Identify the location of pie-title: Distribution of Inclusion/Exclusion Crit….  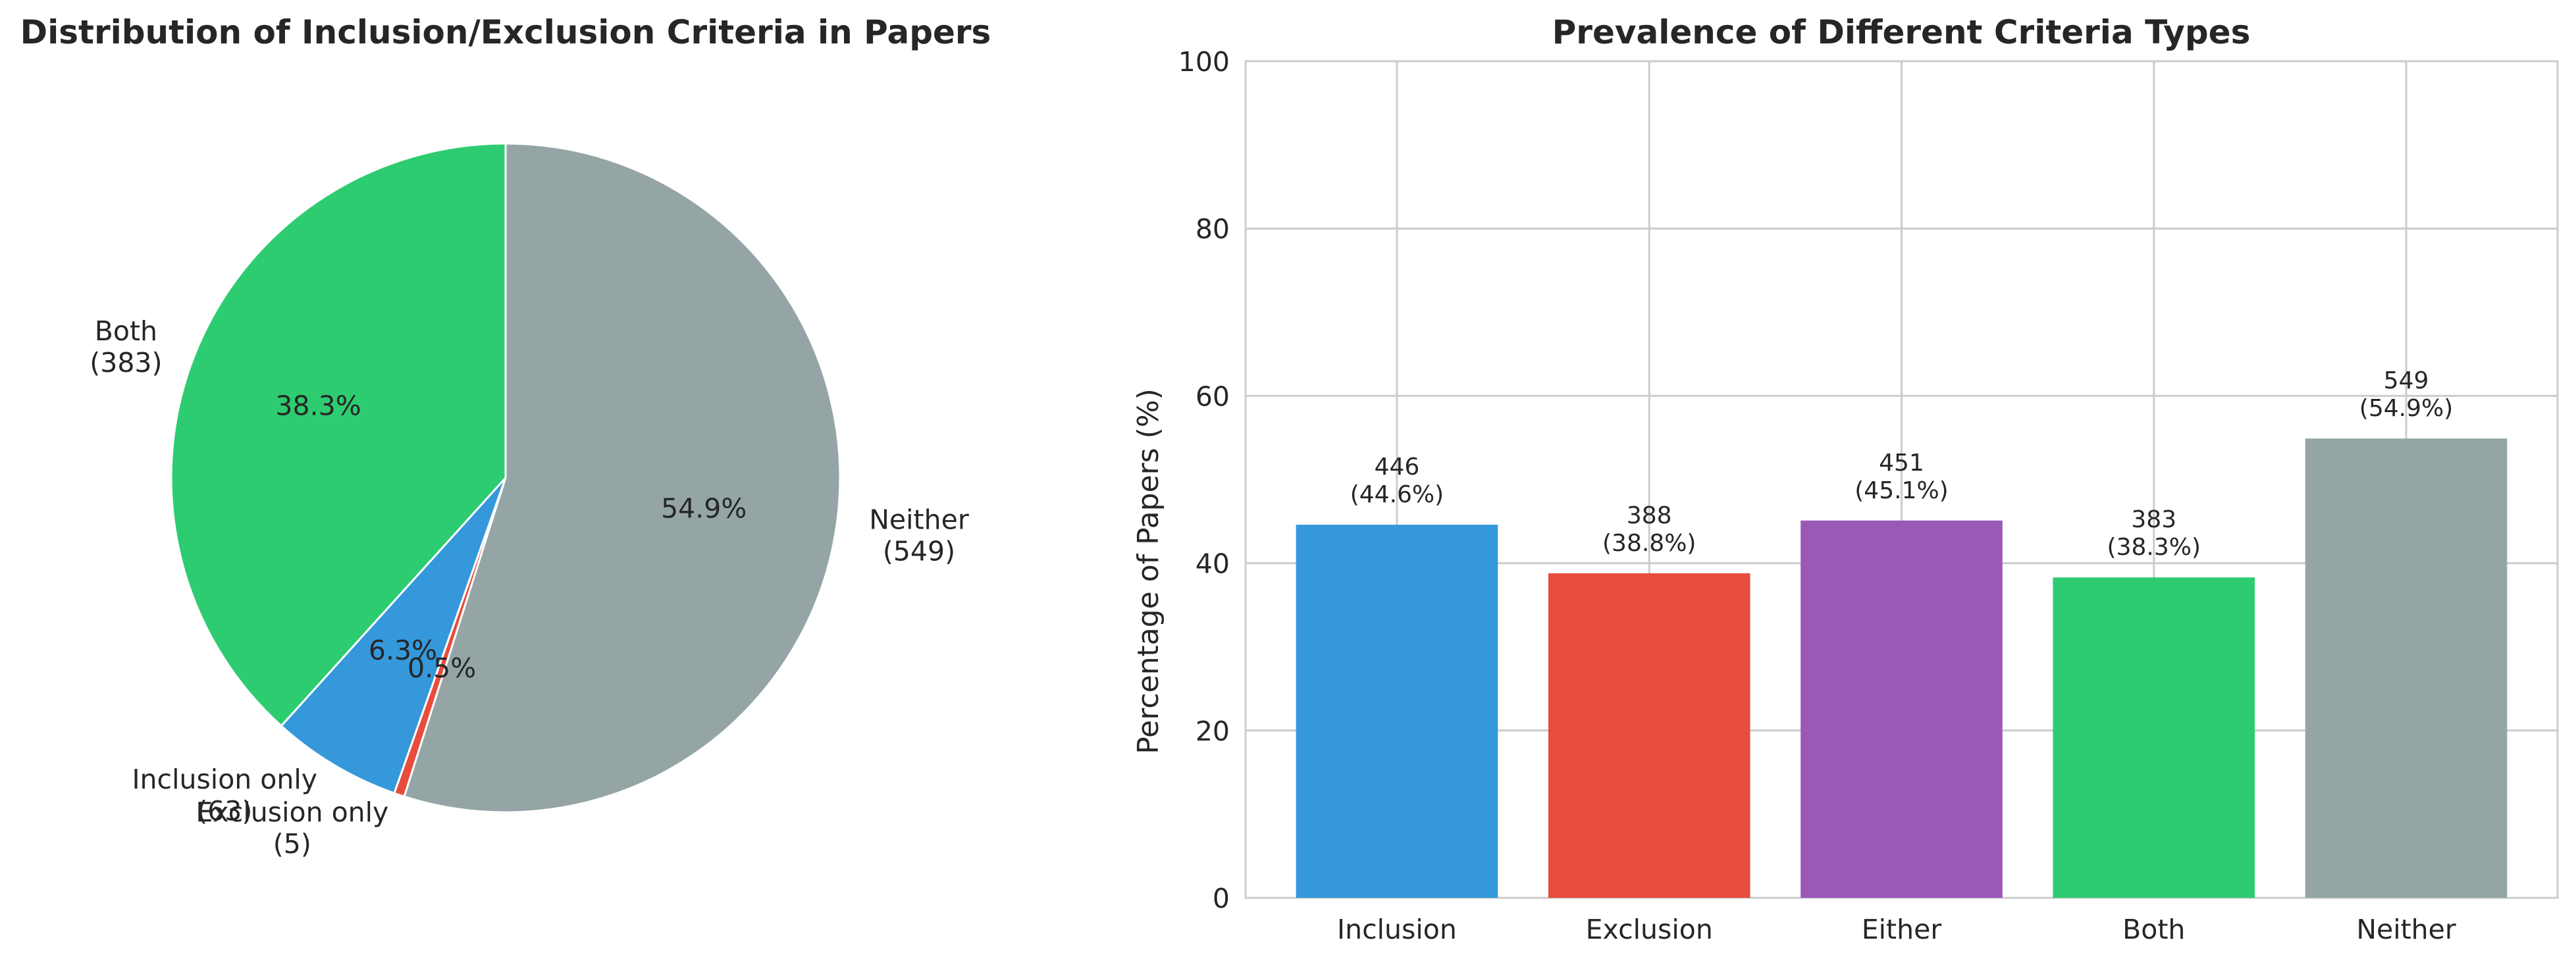
(505, 32).